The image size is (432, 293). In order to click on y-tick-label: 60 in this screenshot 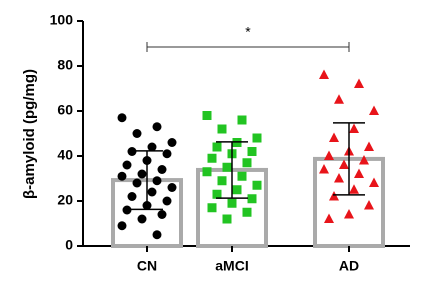, I will do `click(65, 110)`.